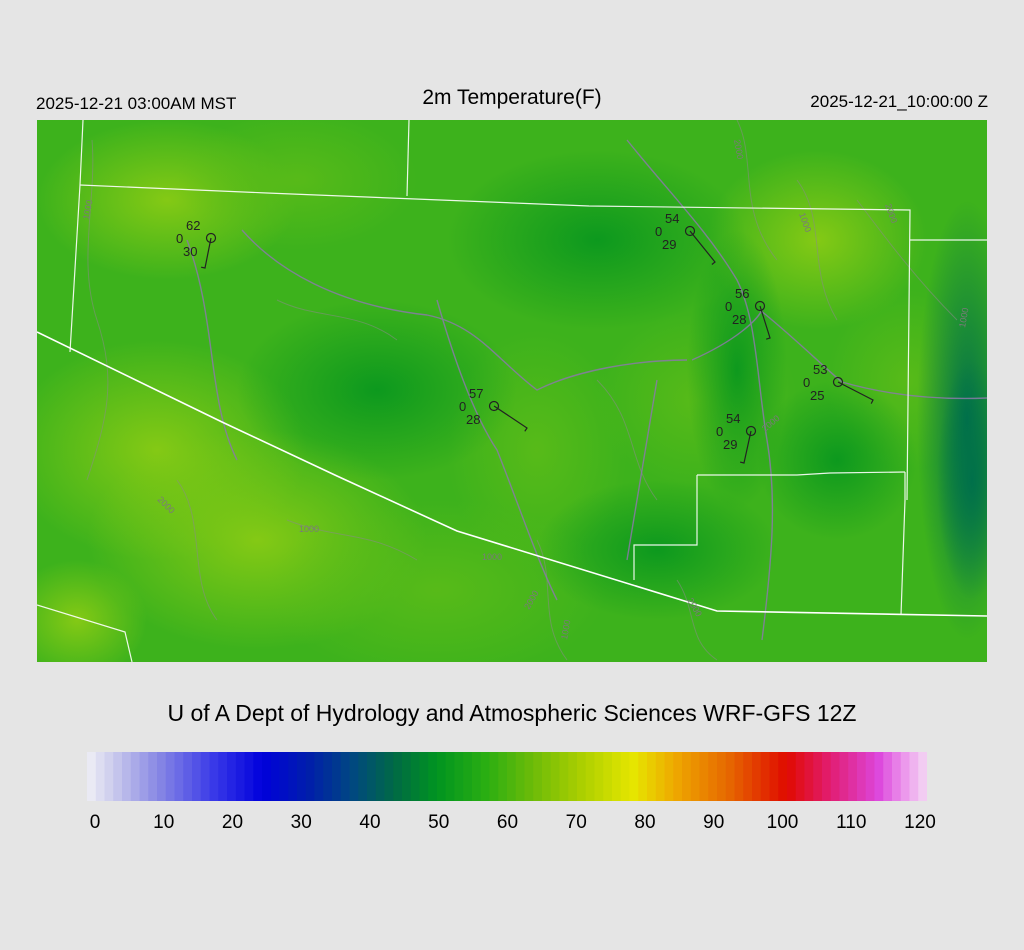 This screenshot has height=950, width=1024. What do you see at coordinates (672, 218) in the screenshot?
I see `station-temperature: 54` at bounding box center [672, 218].